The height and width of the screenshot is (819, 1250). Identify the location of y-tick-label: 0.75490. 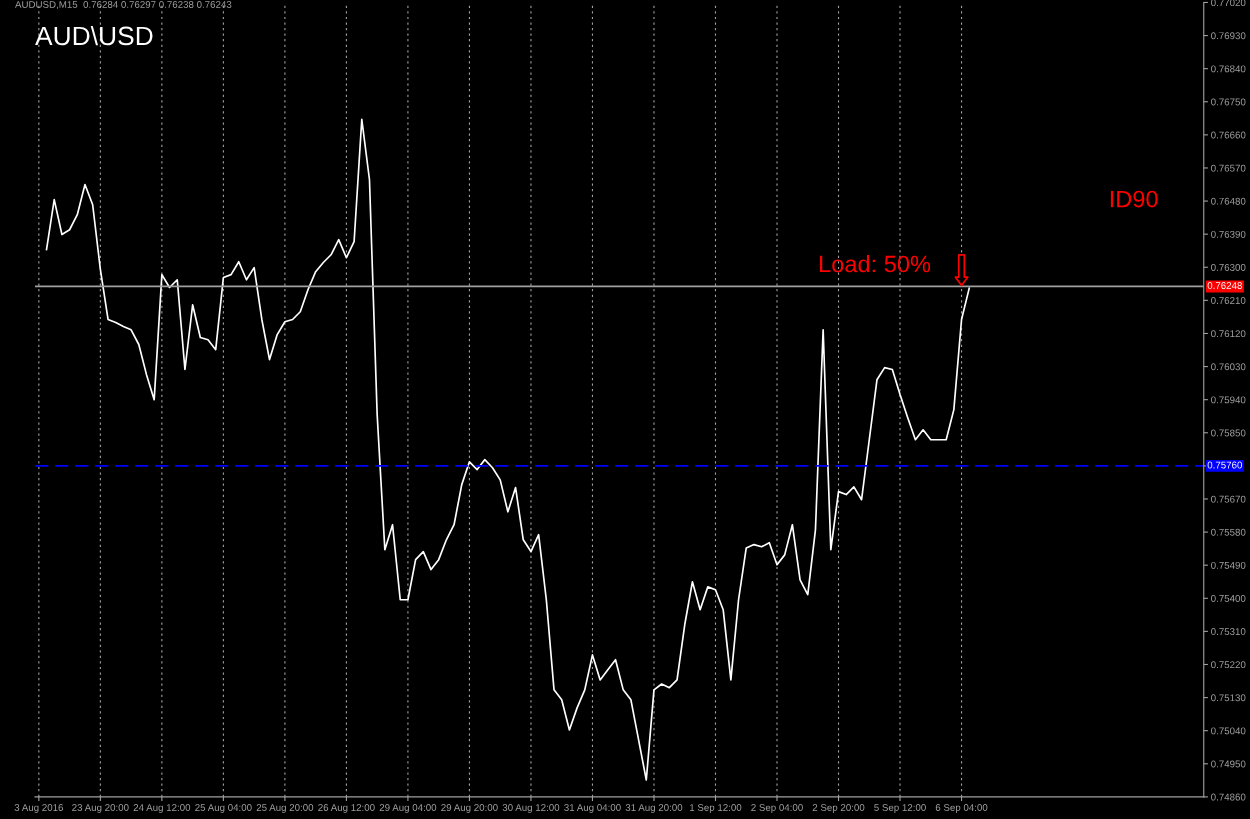
(1228, 565).